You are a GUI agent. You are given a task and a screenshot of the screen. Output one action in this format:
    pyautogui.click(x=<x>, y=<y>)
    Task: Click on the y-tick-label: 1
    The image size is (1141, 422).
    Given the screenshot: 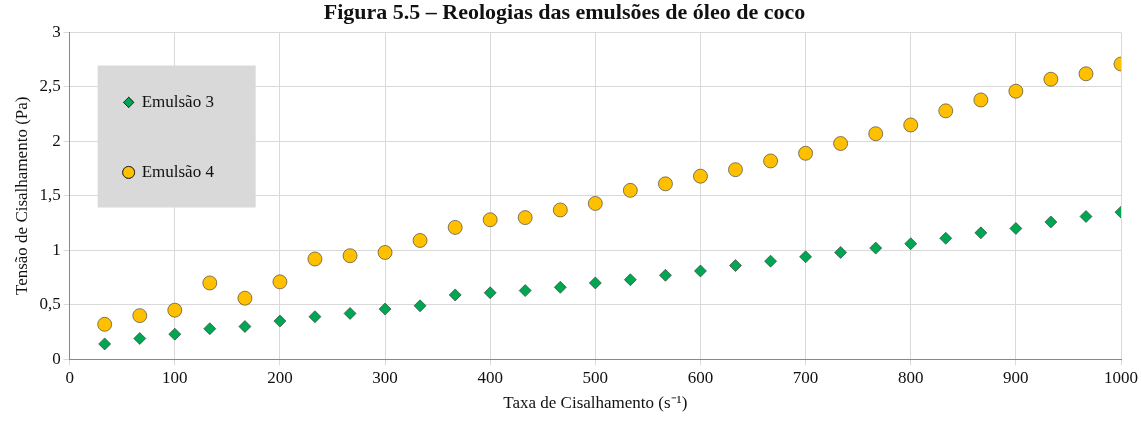 What is the action you would take?
    pyautogui.click(x=56, y=249)
    